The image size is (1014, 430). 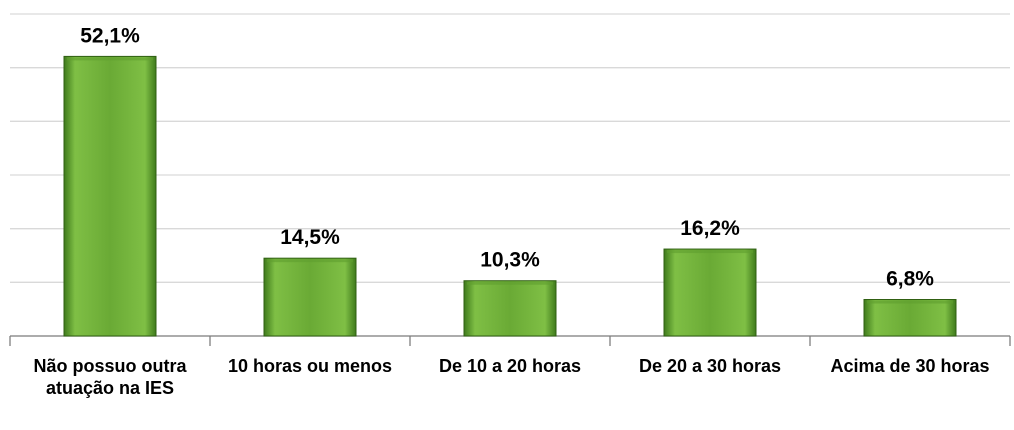 I want to click on x-tick-label: Acima de 30 horas, so click(x=909, y=366).